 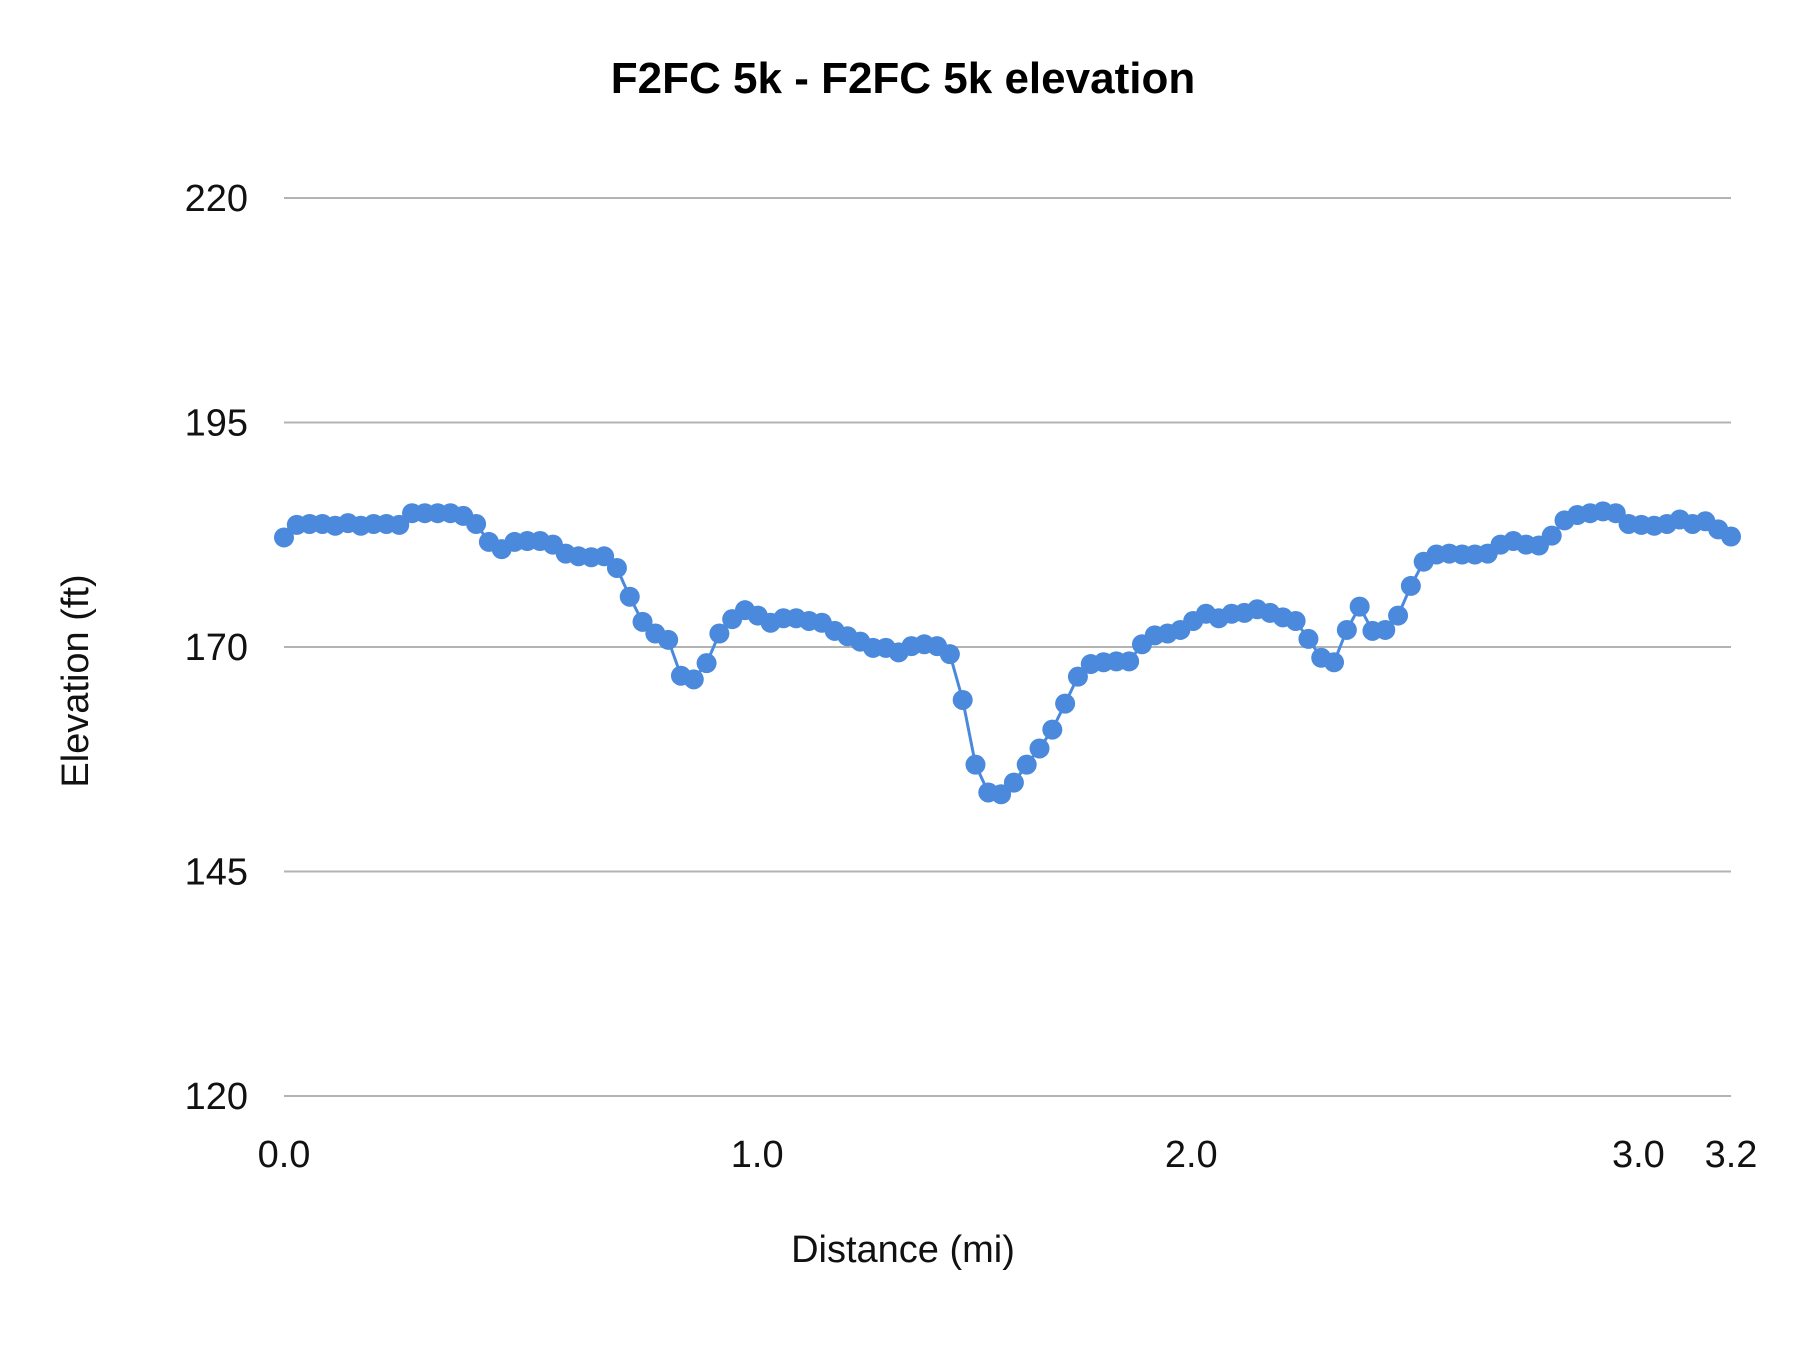 I want to click on x-tick-labels: 0.0 1.0 2.0 3.0 3.2, so click(x=1008, y=1155).